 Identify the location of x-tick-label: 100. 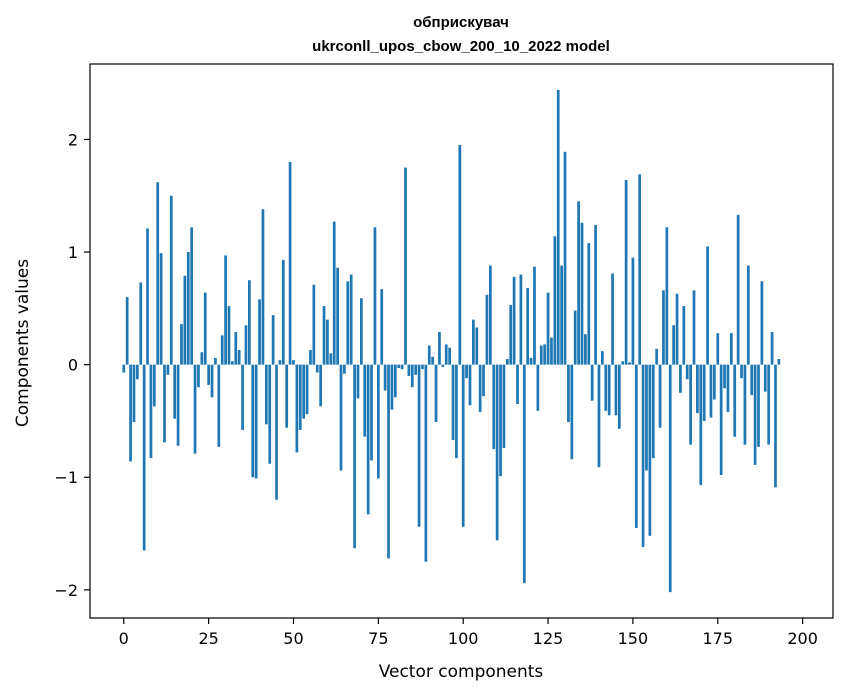
(463, 638).